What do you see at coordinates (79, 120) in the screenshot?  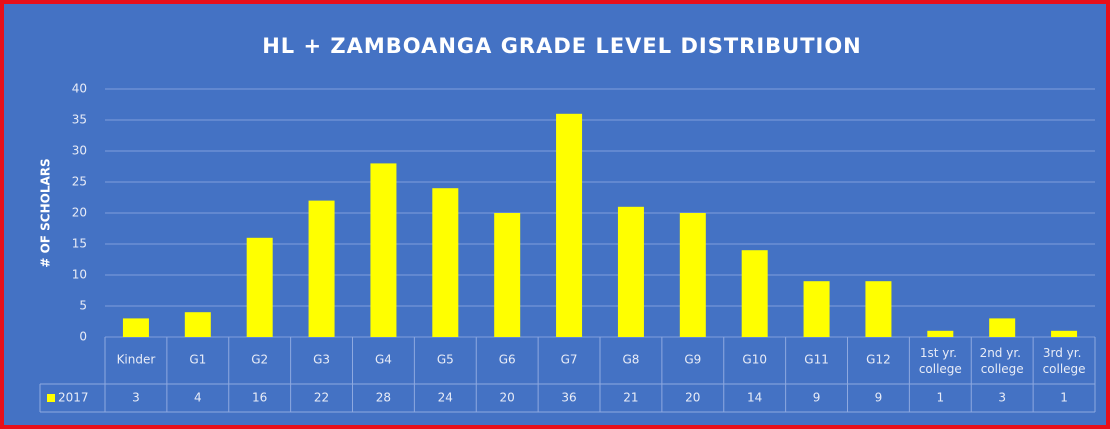 I see `y-tick-label: 35` at bounding box center [79, 120].